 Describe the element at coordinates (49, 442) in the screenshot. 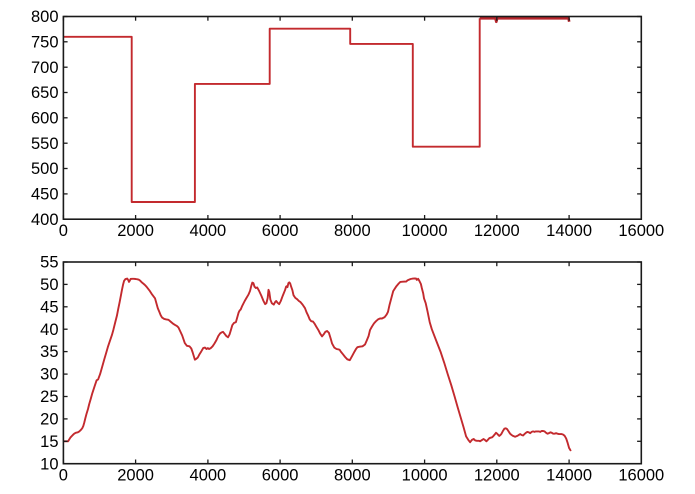

I see `svg-text: 15` at that location.